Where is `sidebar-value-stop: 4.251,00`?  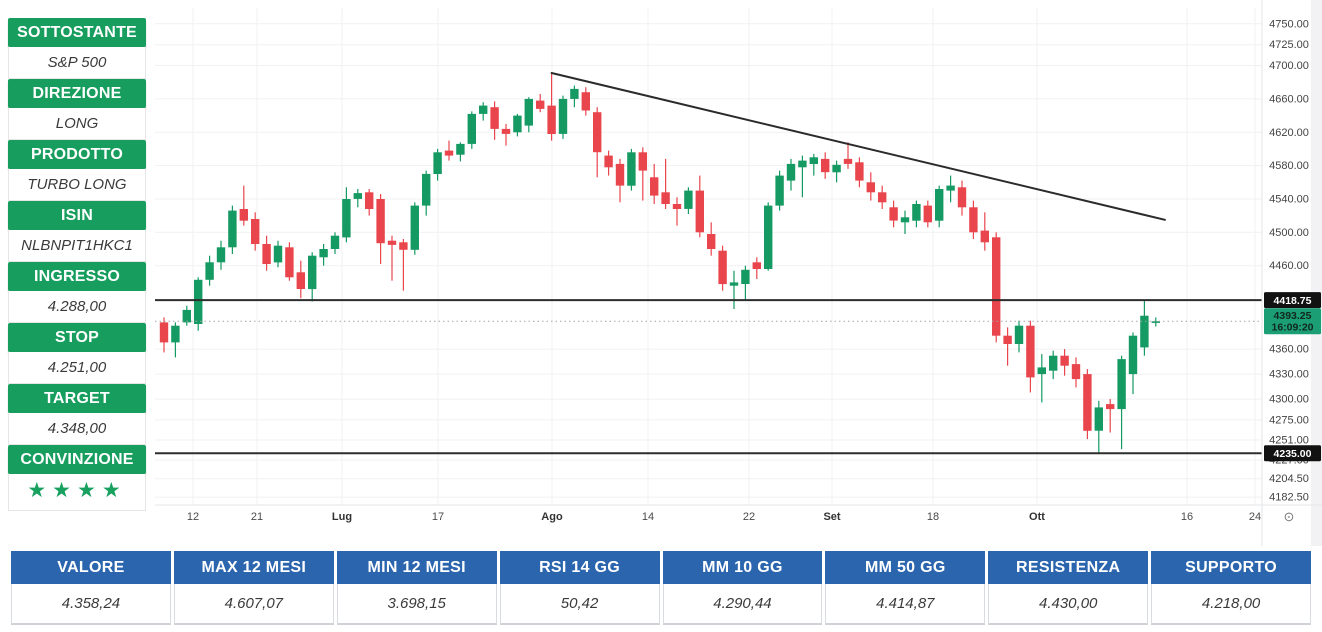 sidebar-value-stop: 4.251,00 is located at coordinates (77, 368).